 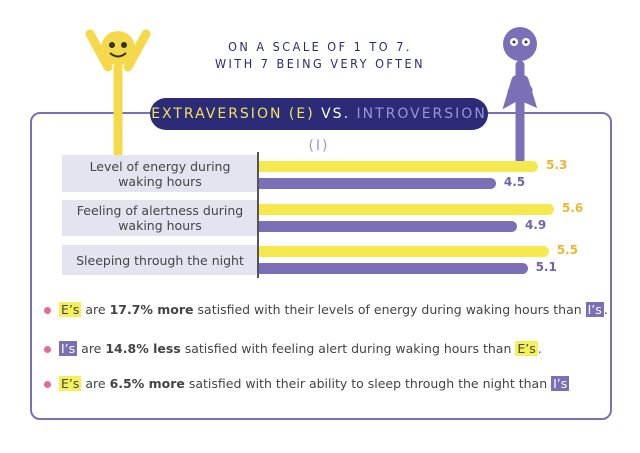 I want to click on y-axis-line, so click(x=258, y=215).